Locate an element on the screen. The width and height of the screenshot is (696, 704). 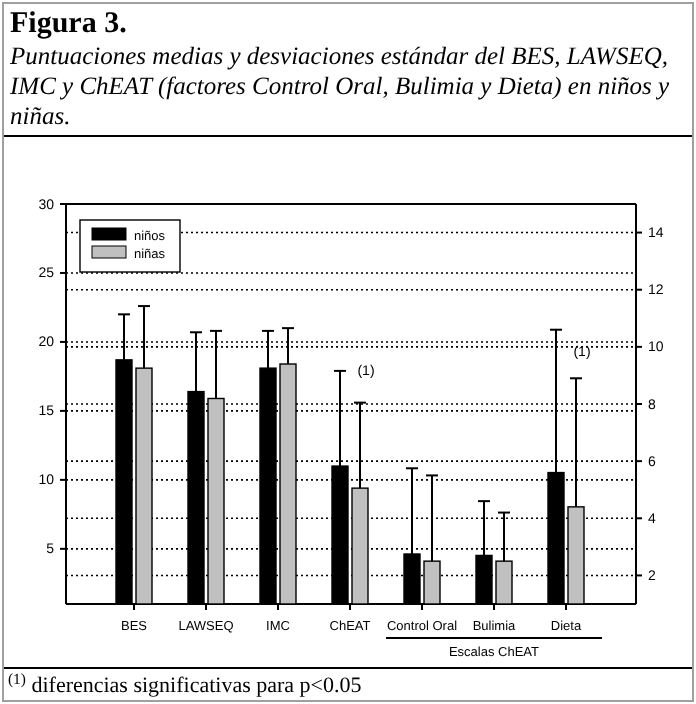
chart-title: Figura 3. is located at coordinates (69, 24).